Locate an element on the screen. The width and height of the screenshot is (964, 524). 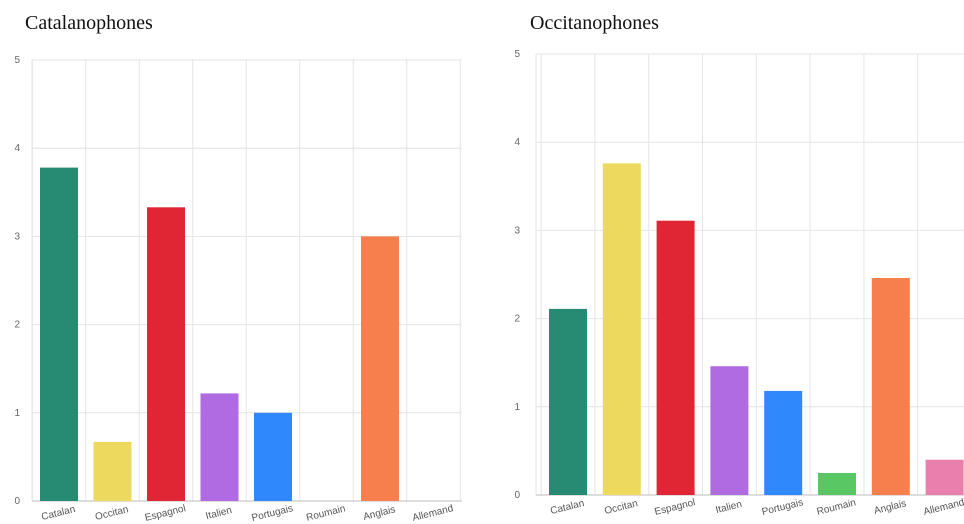
bar-allemand is located at coordinates (944, 477).